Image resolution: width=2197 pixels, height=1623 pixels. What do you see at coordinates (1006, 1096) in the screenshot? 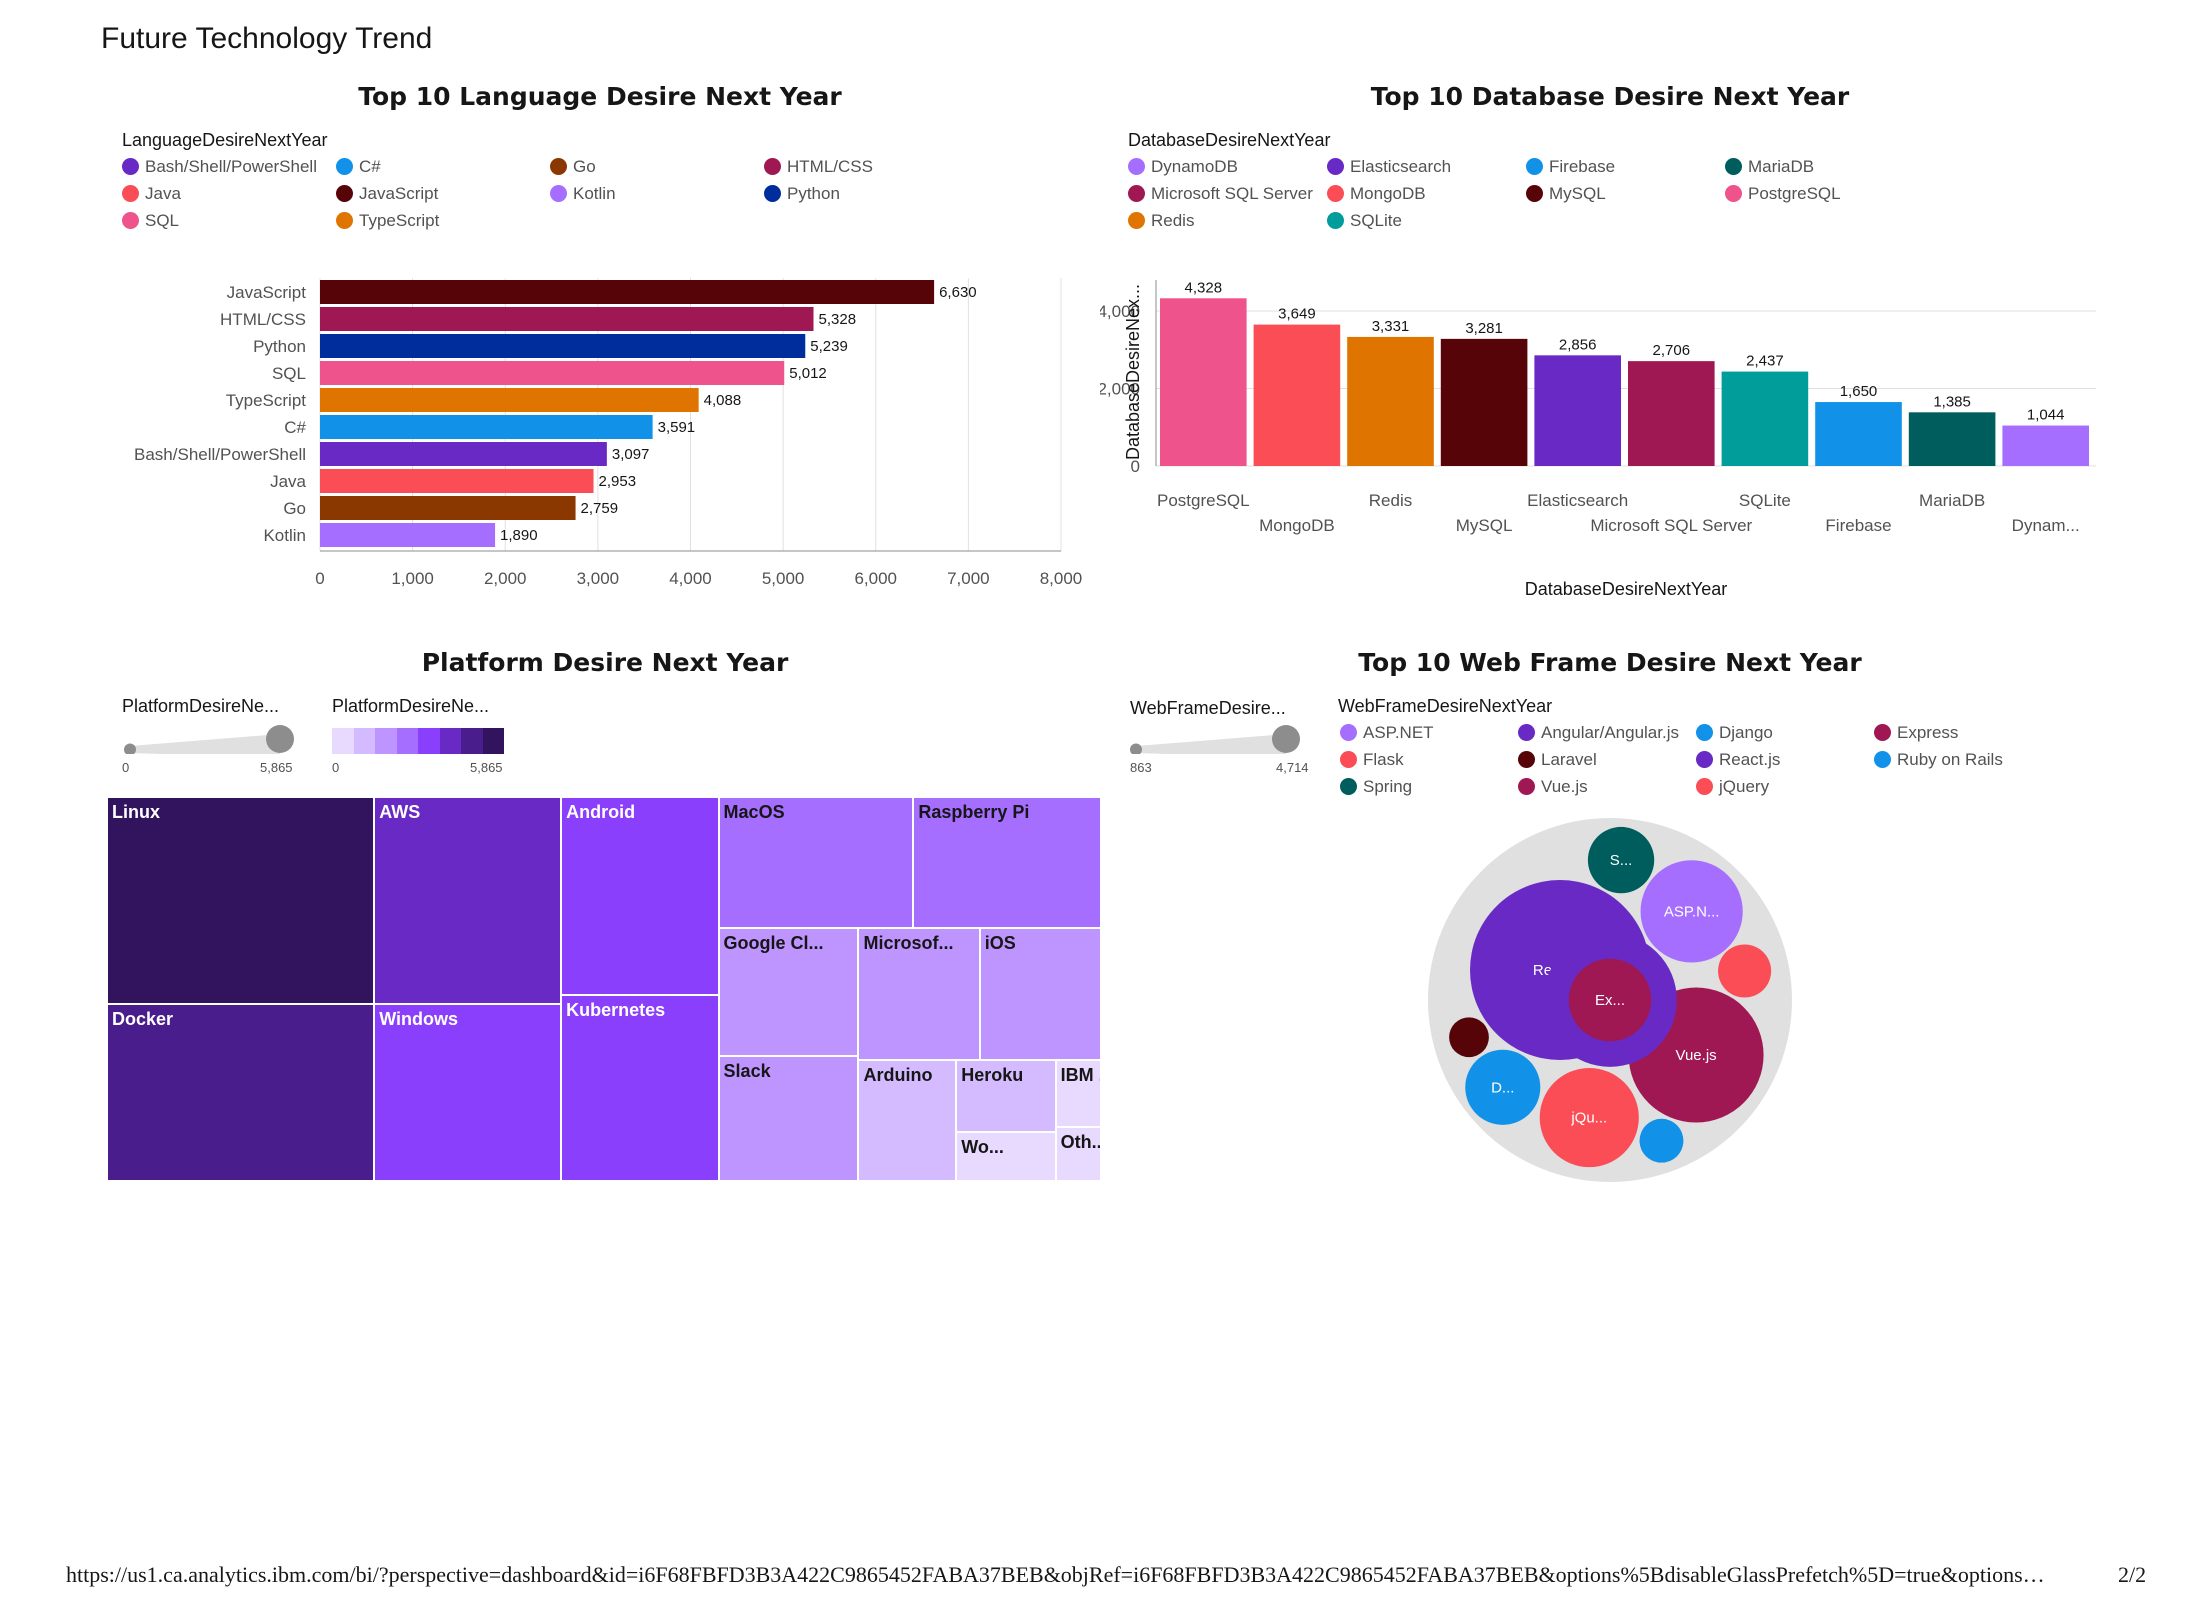
I see `treemap-tile-heroku: Heroku` at bounding box center [1006, 1096].